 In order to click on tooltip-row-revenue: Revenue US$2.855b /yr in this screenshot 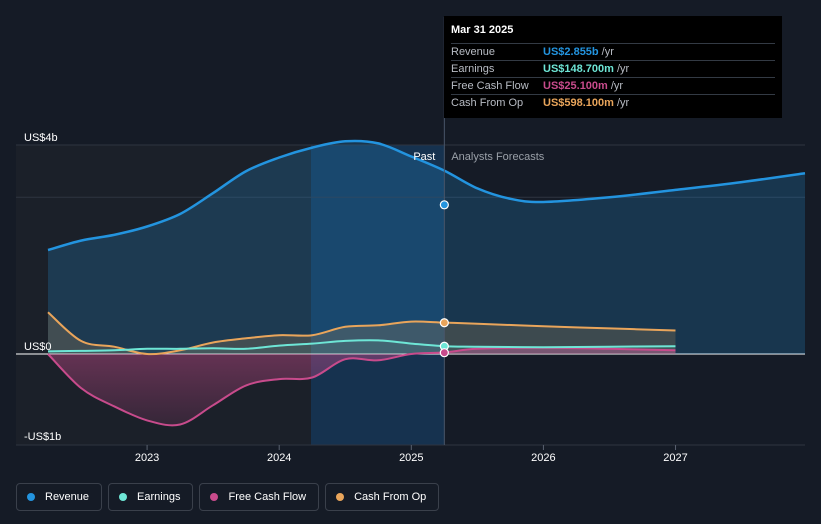, I will do `click(613, 51)`.